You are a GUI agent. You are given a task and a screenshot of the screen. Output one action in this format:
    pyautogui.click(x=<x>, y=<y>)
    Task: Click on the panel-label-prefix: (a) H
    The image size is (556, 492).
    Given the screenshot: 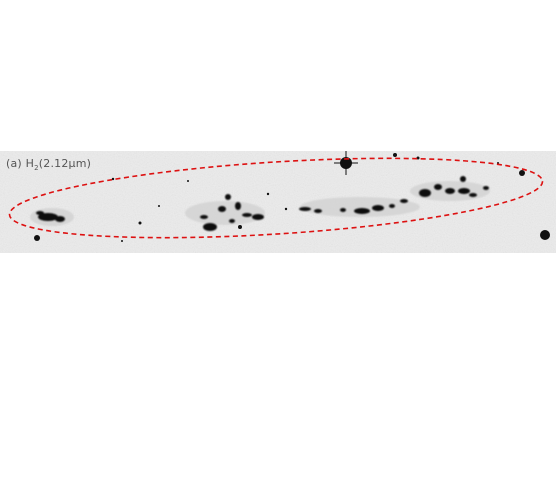 What is the action you would take?
    pyautogui.click(x=20, y=163)
    